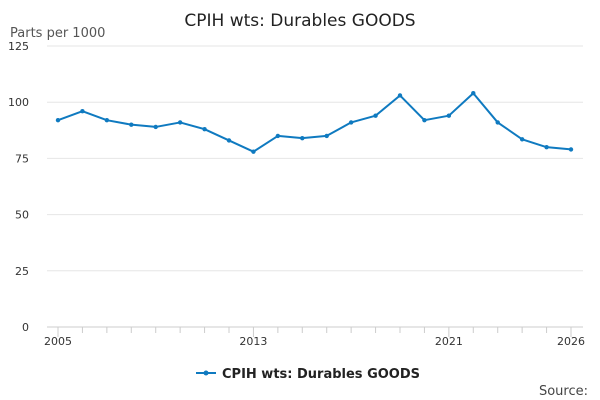  Describe the element at coordinates (253, 341) in the screenshot. I see `x-tick-label: 2013` at that location.